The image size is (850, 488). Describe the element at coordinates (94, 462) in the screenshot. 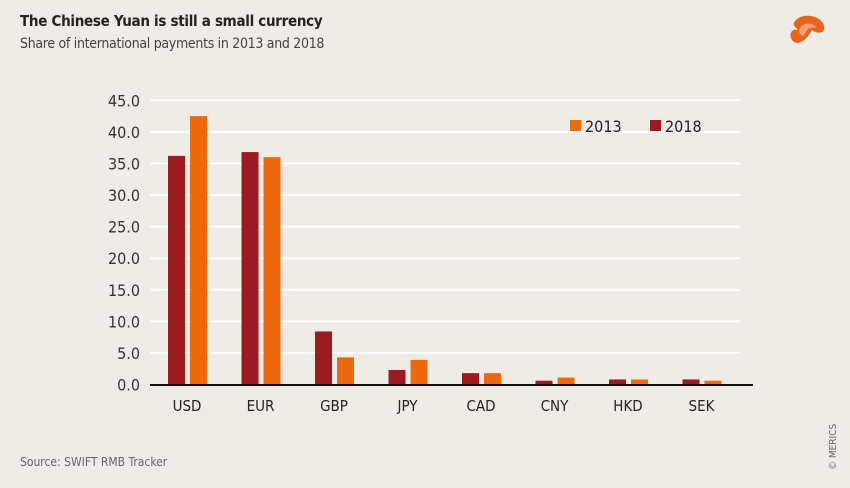

I see `source-note: Source: SWIFT RMB Tracker` at that location.